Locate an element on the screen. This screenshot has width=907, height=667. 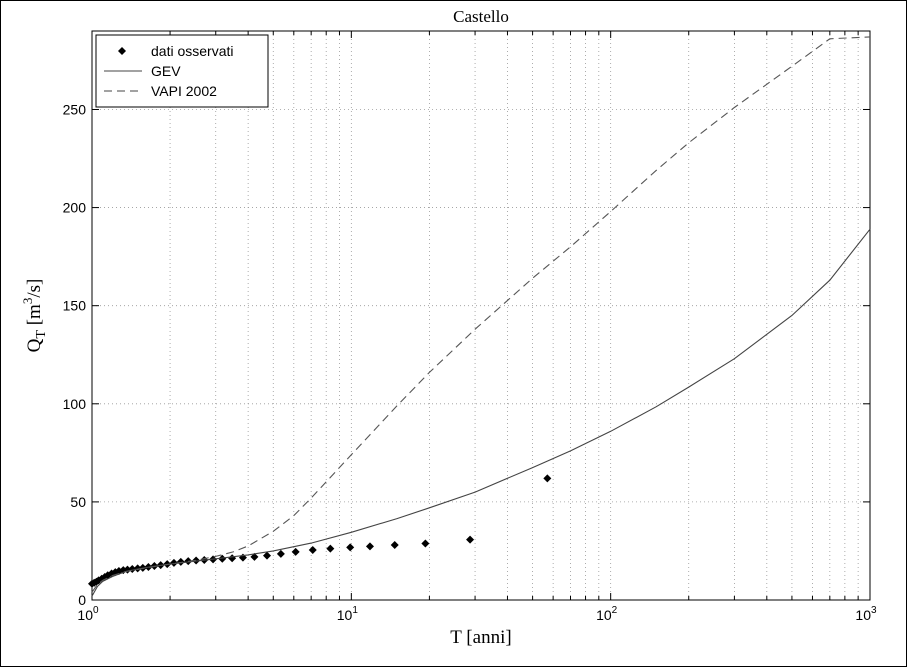
x-tick-label: 10⁰ is located at coordinates (88, 614).